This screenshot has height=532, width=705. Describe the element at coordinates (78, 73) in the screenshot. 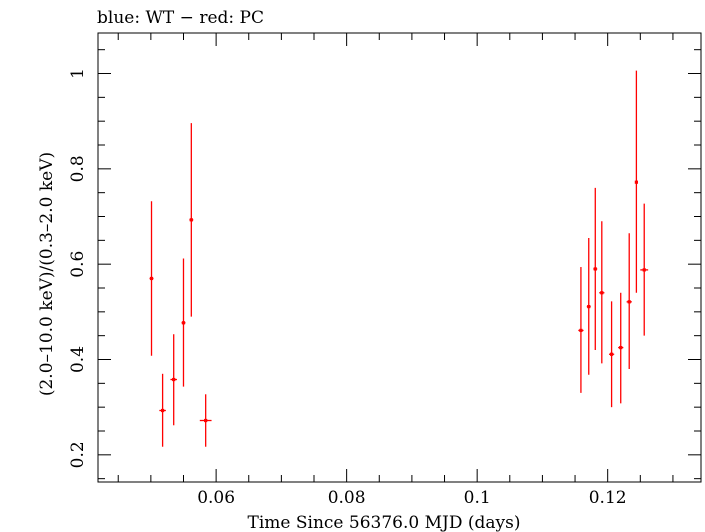

I see `y-tick-label: 1` at that location.